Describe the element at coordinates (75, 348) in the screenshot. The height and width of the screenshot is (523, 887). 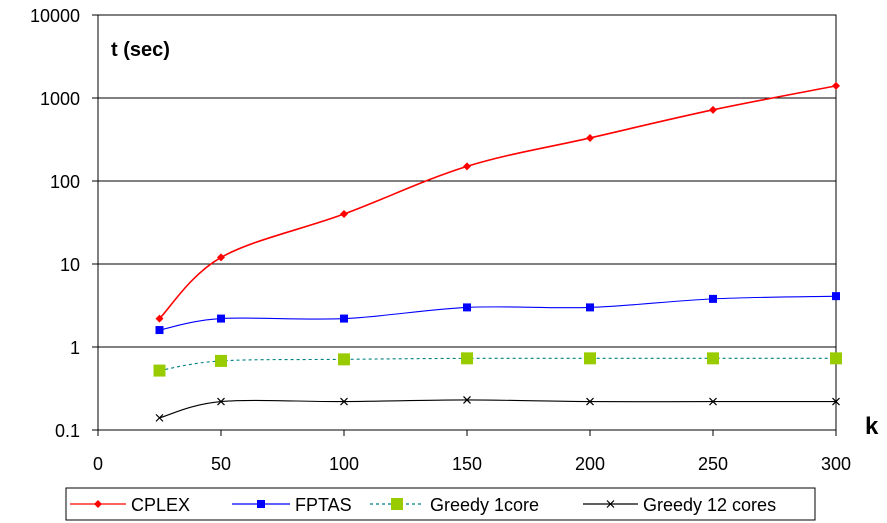
I see `y-tick-label: 1` at that location.